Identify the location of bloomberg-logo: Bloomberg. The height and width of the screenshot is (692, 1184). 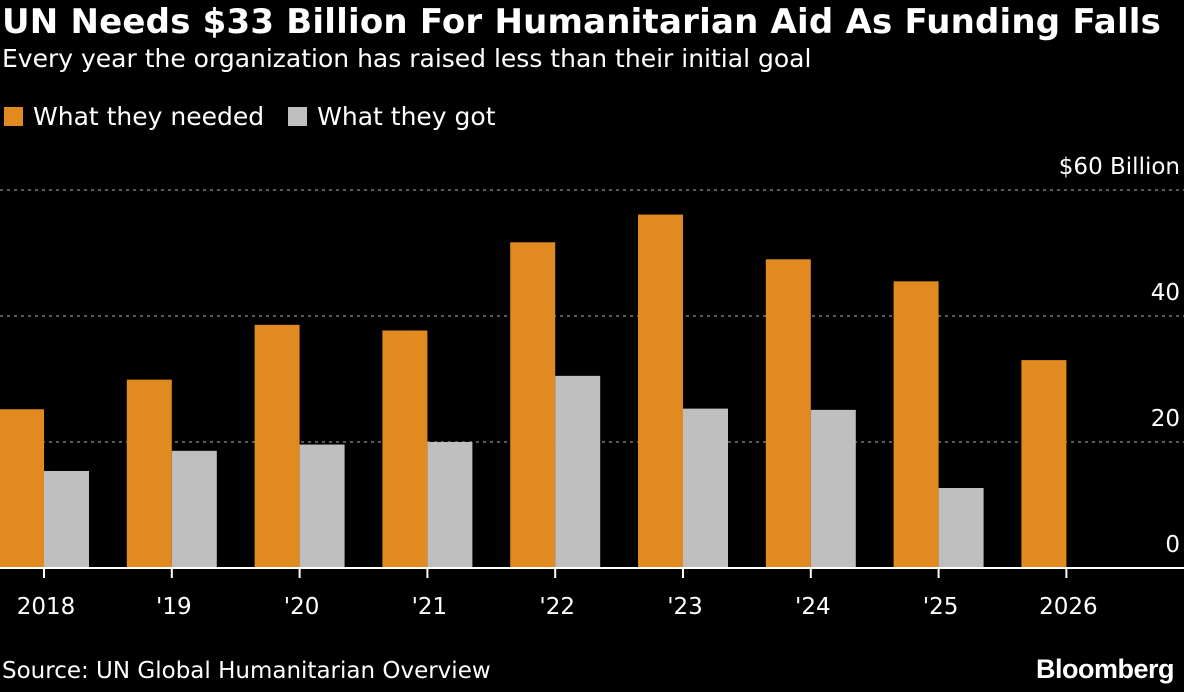
(1105, 669).